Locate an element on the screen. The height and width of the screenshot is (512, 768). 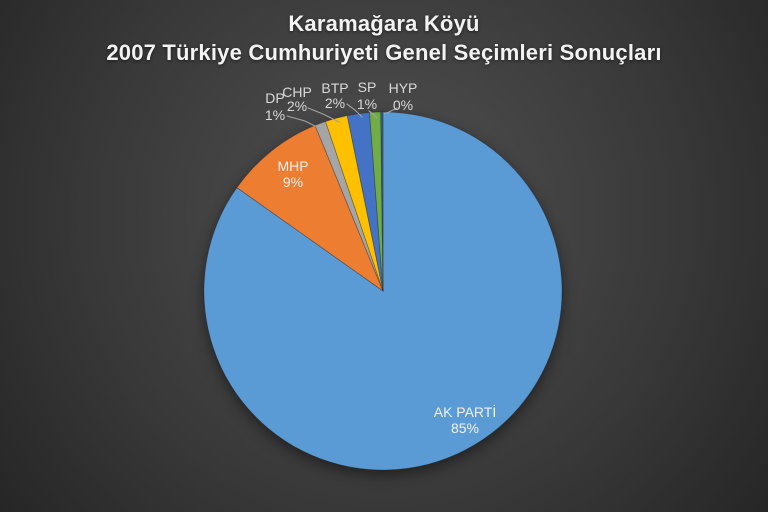
chart-title-line1: Karamağara Köyü is located at coordinates (384, 23).